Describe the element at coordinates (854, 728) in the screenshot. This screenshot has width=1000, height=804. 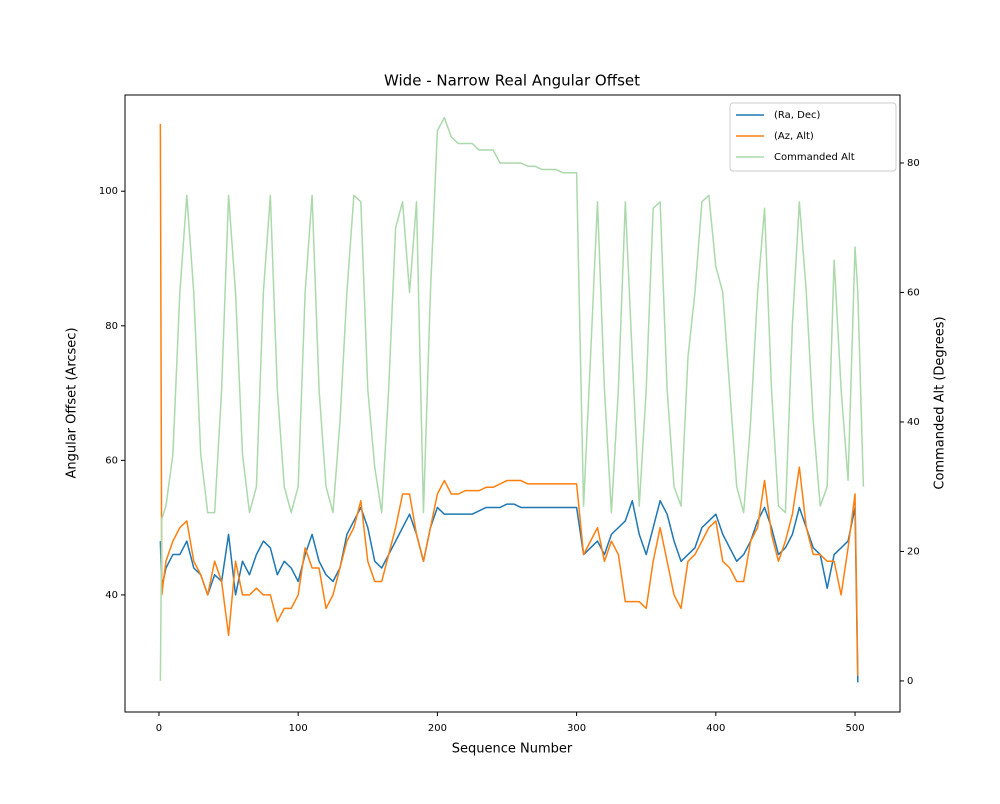
I see `x-tick-label: 500` at that location.